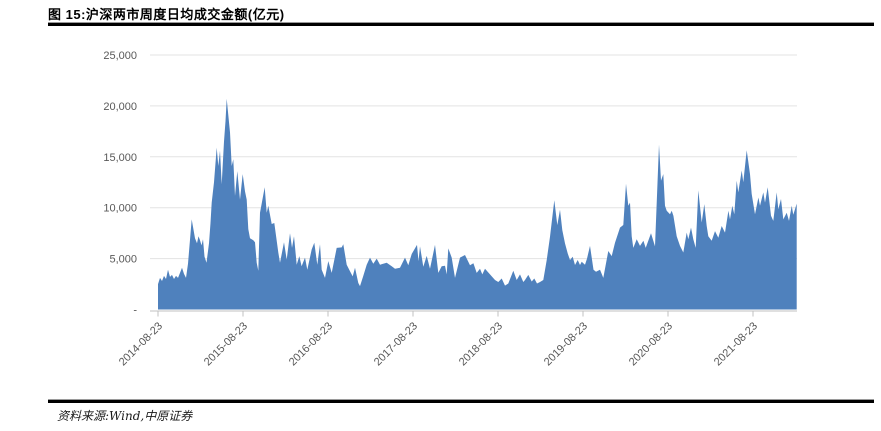 This screenshot has width=881, height=431. Describe the element at coordinates (461, 401) in the screenshot. I see `footer-rule` at that location.